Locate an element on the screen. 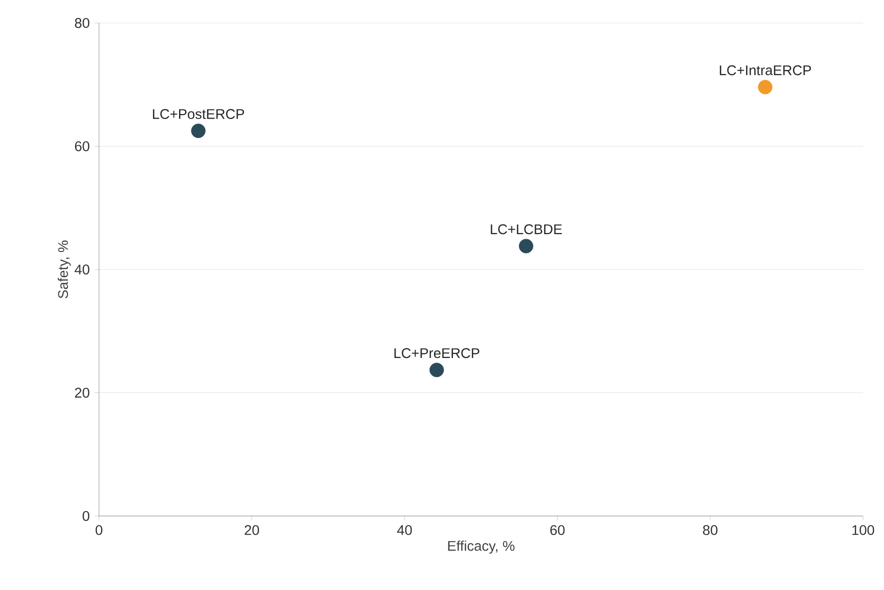 The image size is (884, 590). y-tick-label: 80 is located at coordinates (82, 23).